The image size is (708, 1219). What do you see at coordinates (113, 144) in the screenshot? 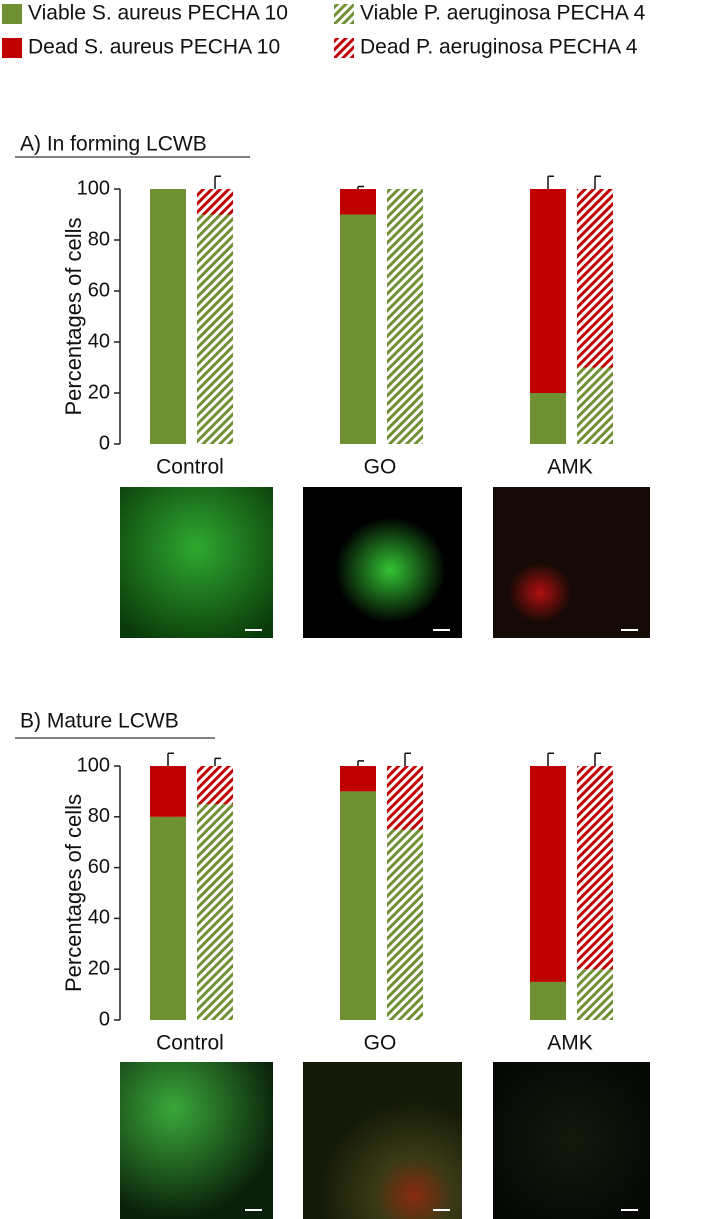
I see `chart-title: A) In forming LCWB` at bounding box center [113, 144].